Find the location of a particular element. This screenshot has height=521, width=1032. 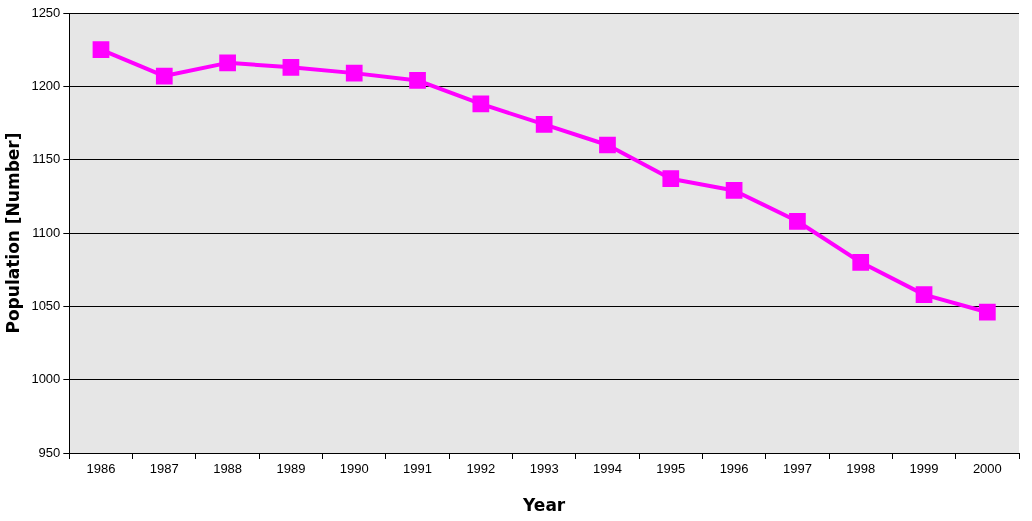

x-tick-label: 2000 is located at coordinates (987, 469).